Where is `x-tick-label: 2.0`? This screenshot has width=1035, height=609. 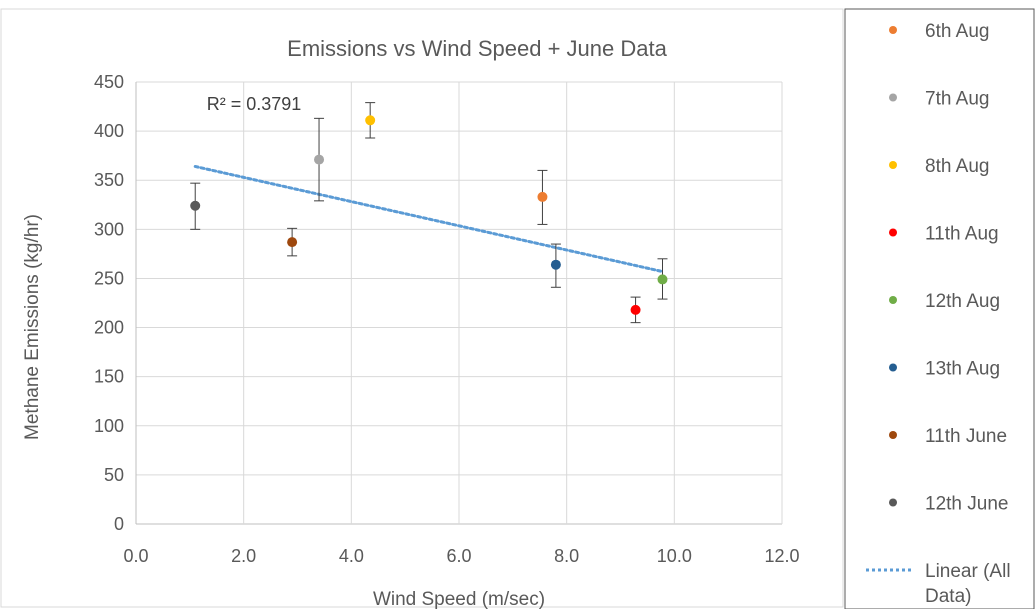 x-tick-label: 2.0 is located at coordinates (243, 556).